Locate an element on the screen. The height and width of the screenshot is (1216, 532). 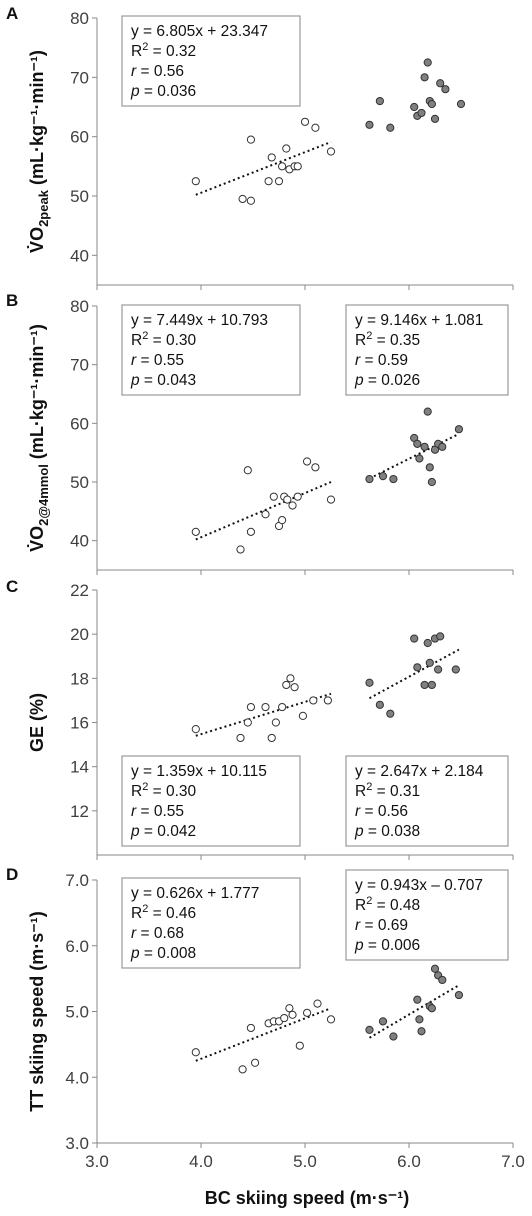
y-tick-label: 3.0 is located at coordinates (77, 1143).